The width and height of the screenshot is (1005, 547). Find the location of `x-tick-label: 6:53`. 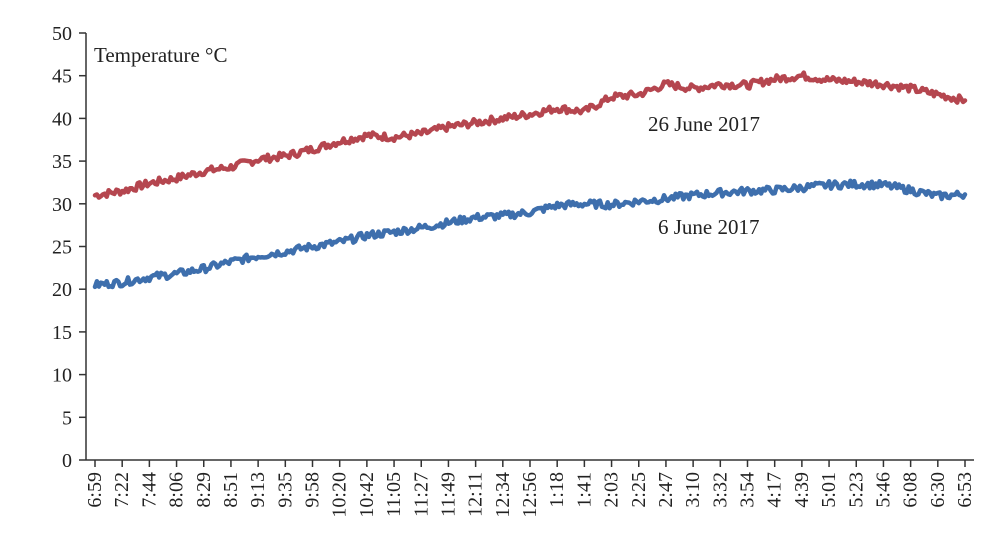

x-tick-label: 6:53 is located at coordinates (965, 490).